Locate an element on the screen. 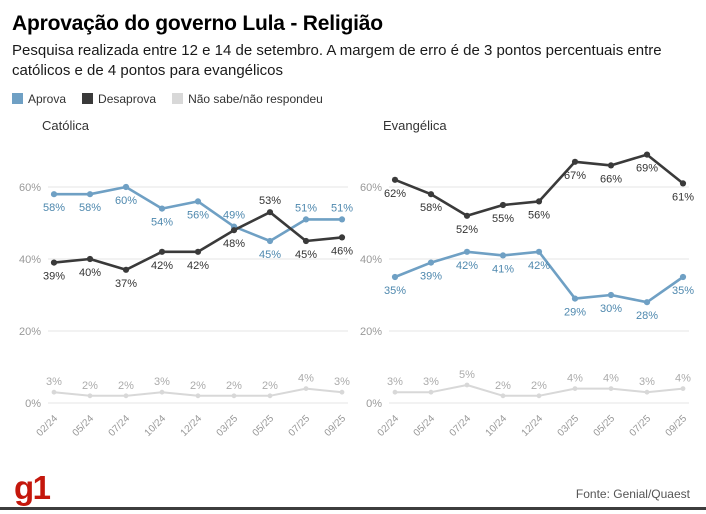  value-label: 56% is located at coordinates (198, 215).